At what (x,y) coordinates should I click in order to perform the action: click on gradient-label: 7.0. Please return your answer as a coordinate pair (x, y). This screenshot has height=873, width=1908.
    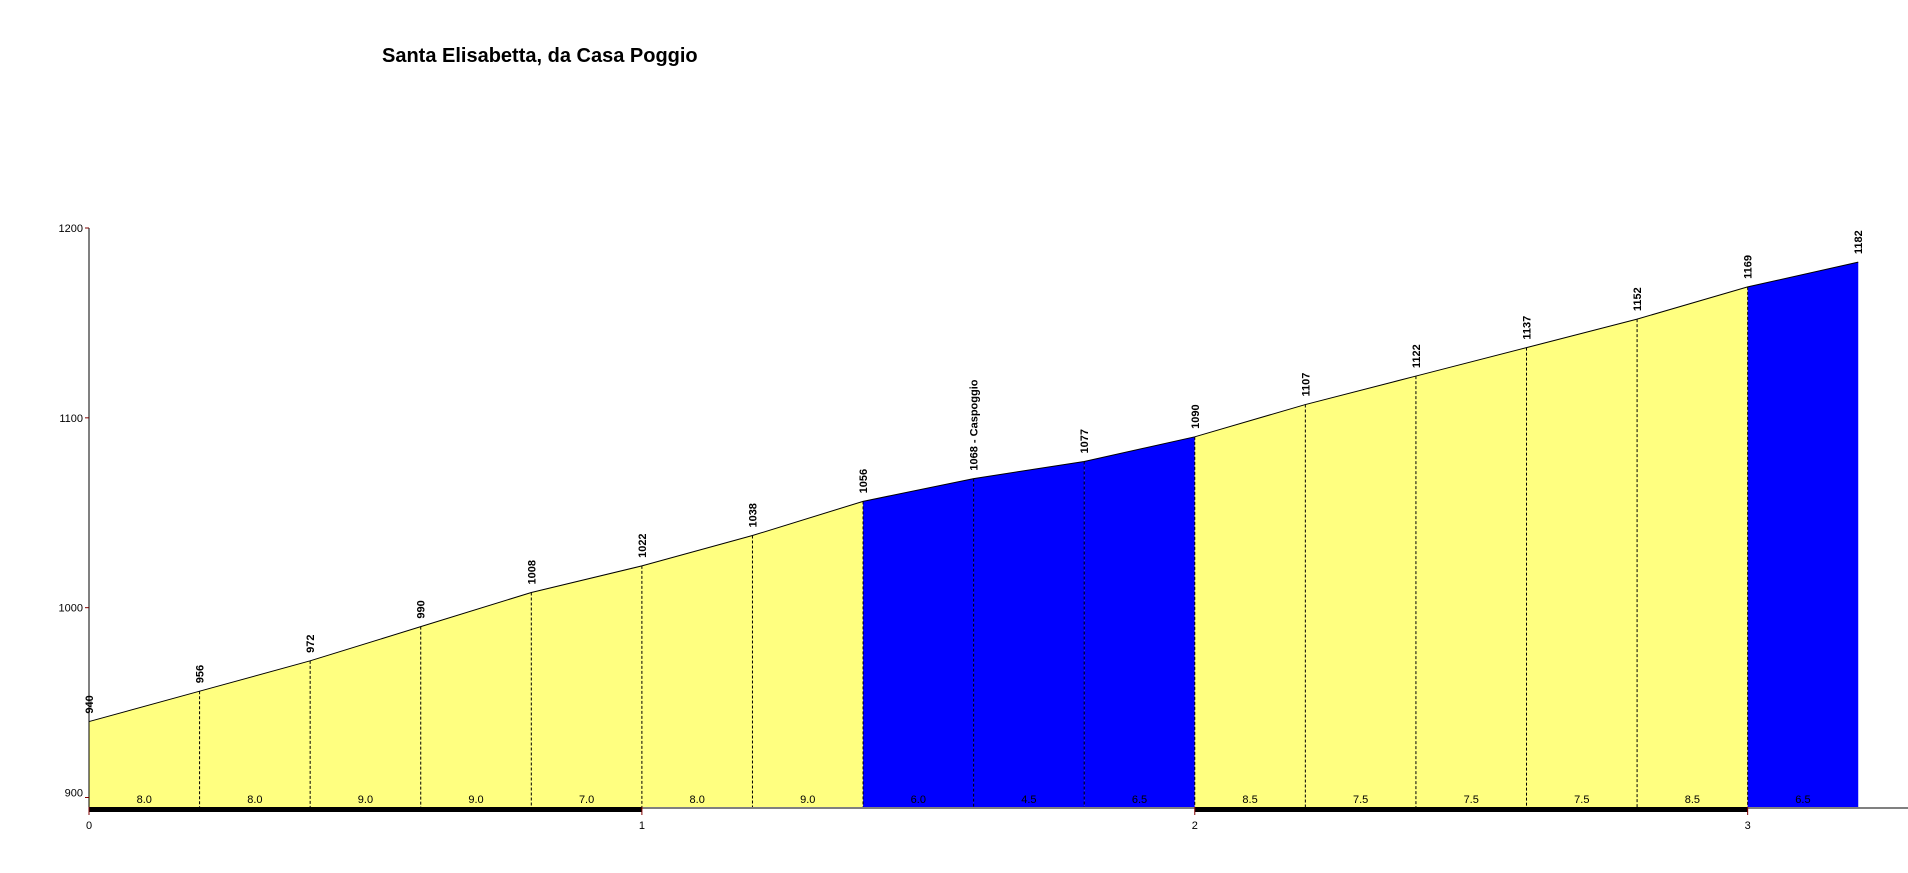
    Looking at the image, I should click on (586, 800).